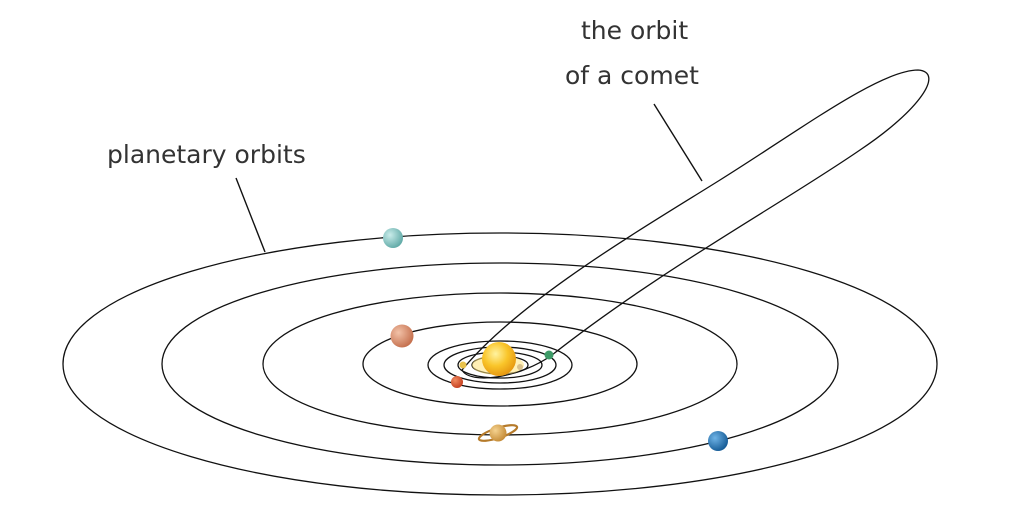 This screenshot has width=1010, height=511. I want to click on planetary-orbits-label: planetary orbits, so click(206, 154).